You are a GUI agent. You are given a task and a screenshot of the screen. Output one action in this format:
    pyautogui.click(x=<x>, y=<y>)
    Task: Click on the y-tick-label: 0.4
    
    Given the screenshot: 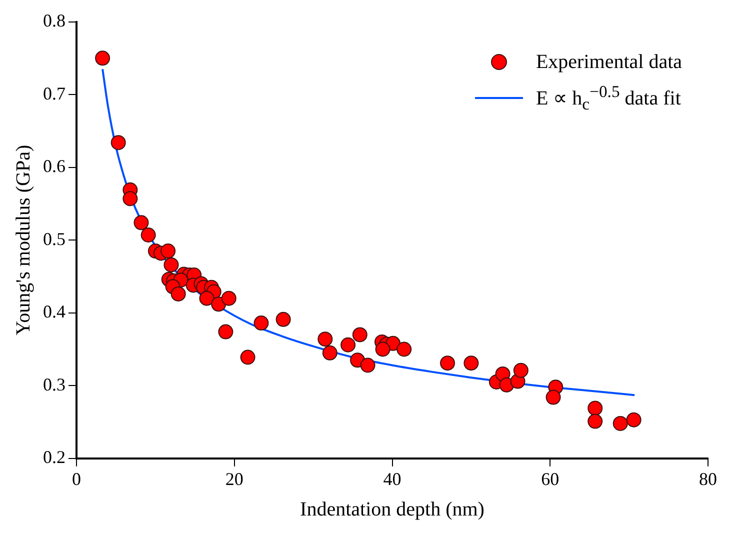 What is the action you would take?
    pyautogui.click(x=54, y=312)
    